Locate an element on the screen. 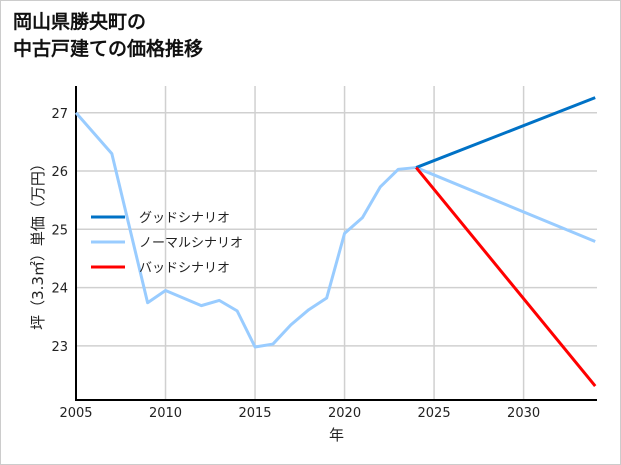 This screenshot has height=465, width=621. chart-title: 岡山県勝央町の 中古戸建ての価格推移 is located at coordinates (108, 35).